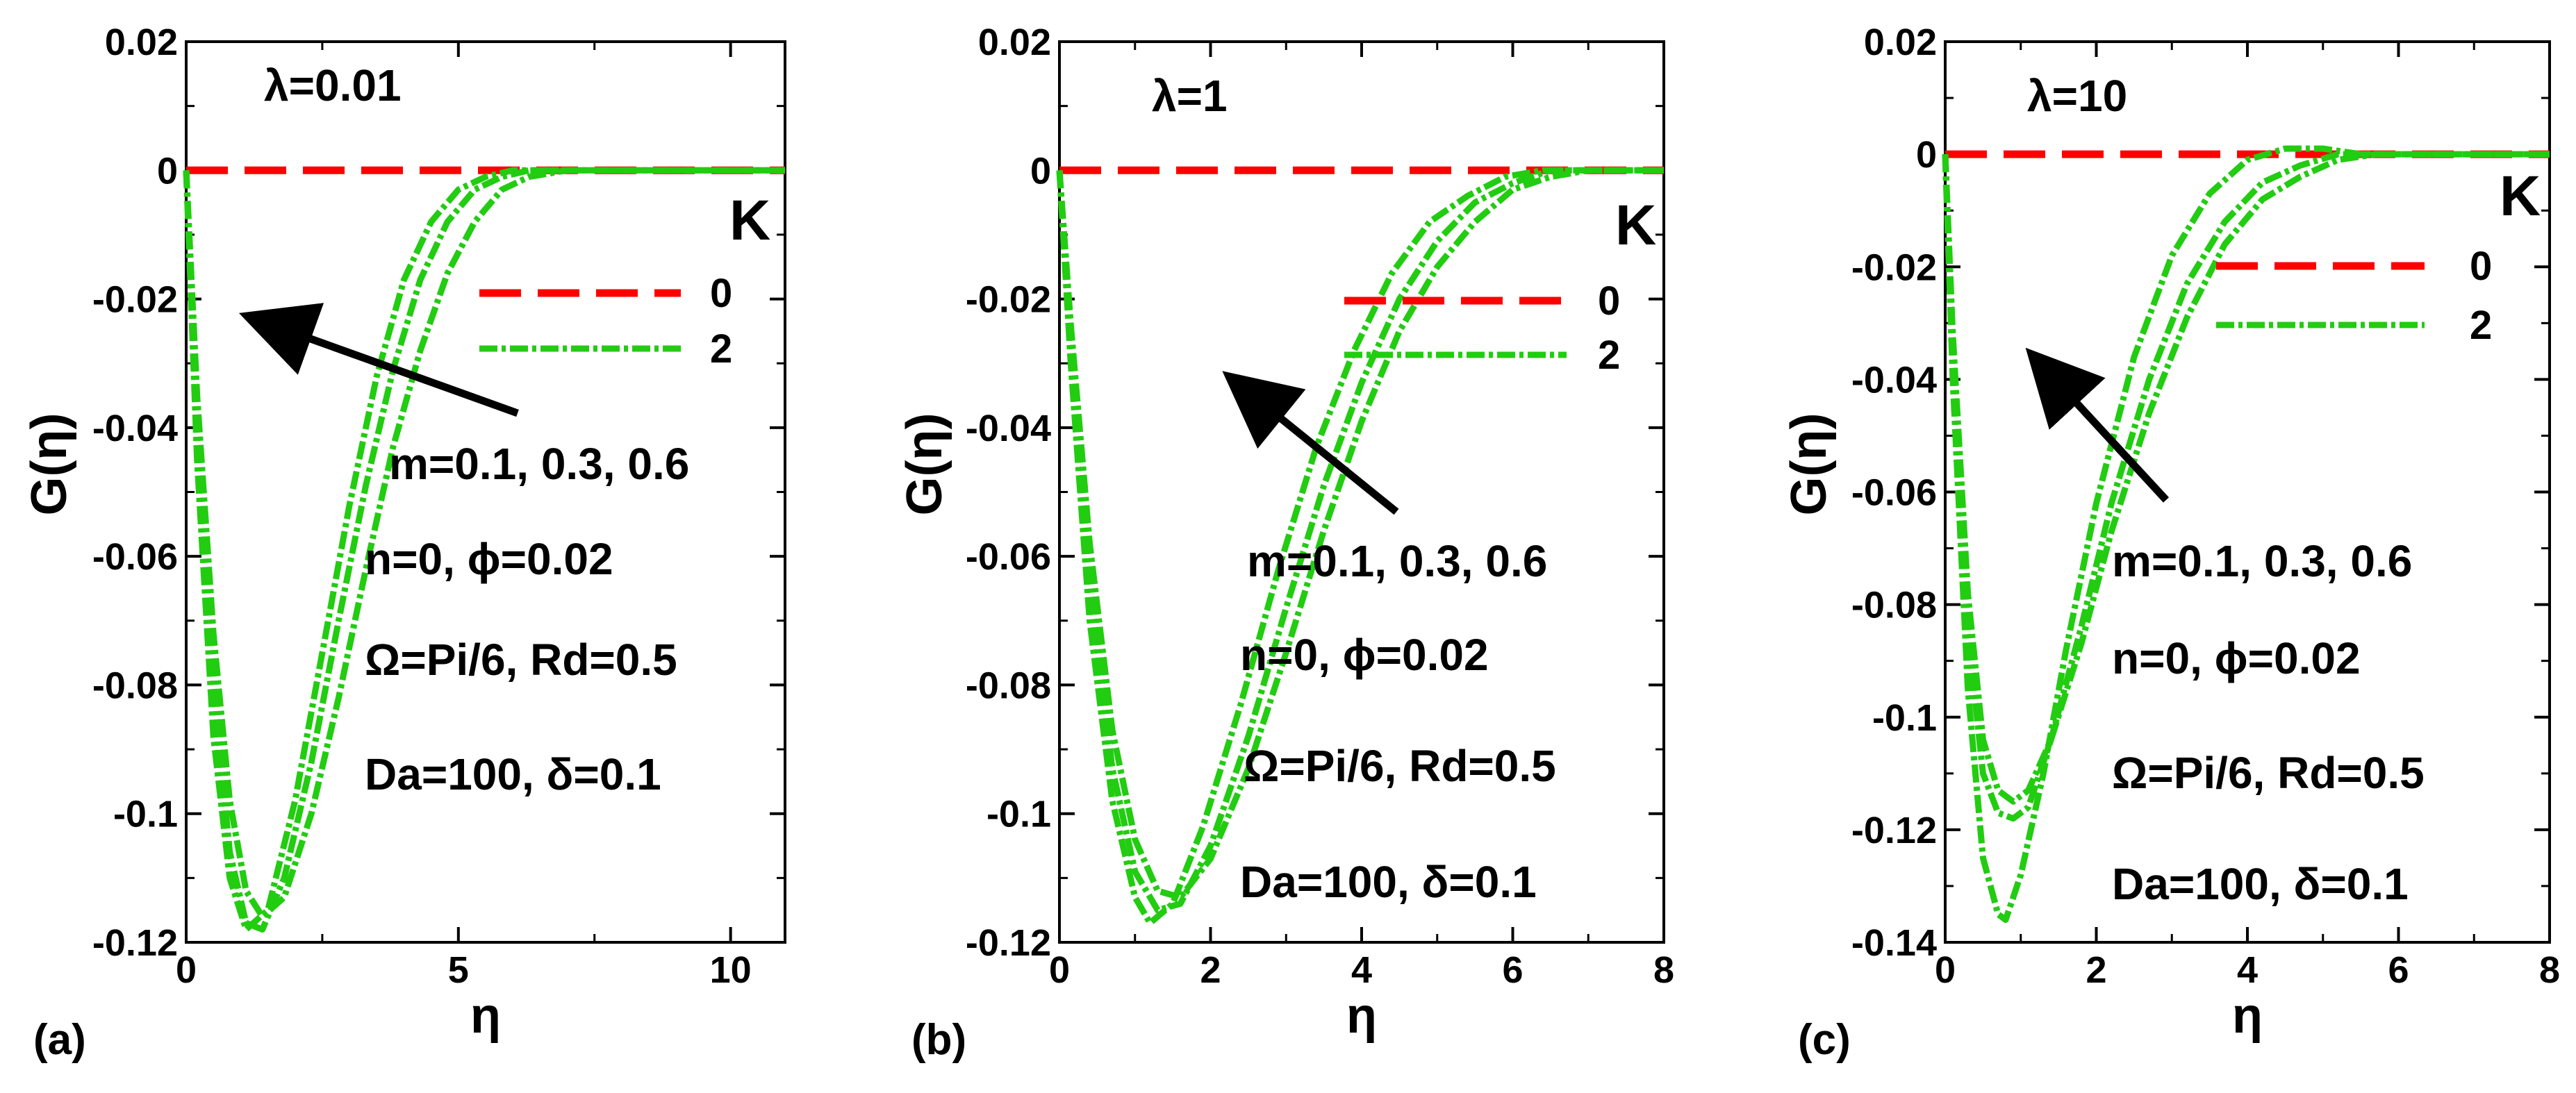 The height and width of the screenshot is (1093, 2576). Describe the element at coordinates (731, 970) in the screenshot. I see `x-tick-label: 10` at that location.